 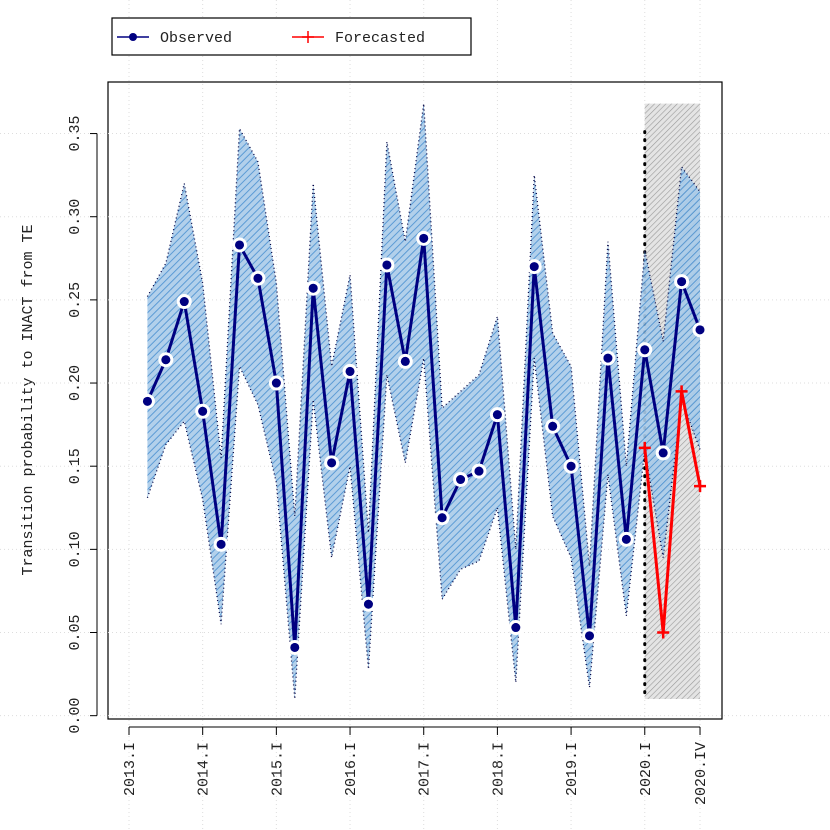 I want to click on x-tick-label: 2013.I, so click(x=130, y=769).